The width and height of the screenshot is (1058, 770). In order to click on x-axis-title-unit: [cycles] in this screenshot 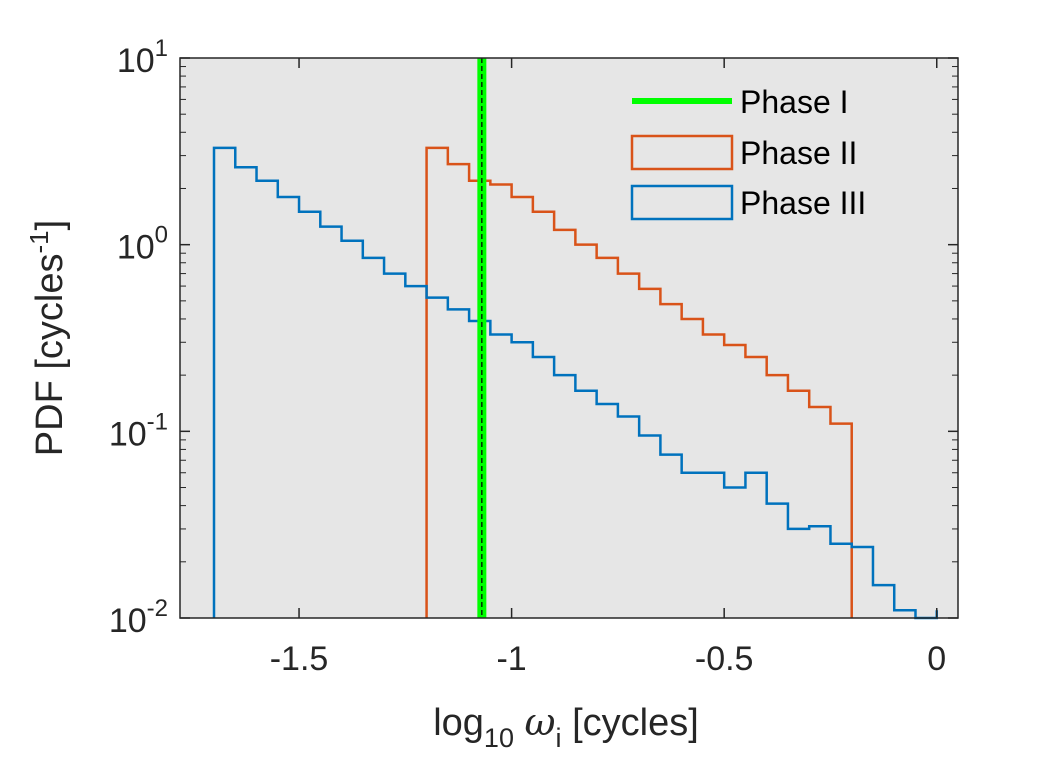, I will do `click(635, 723)`.